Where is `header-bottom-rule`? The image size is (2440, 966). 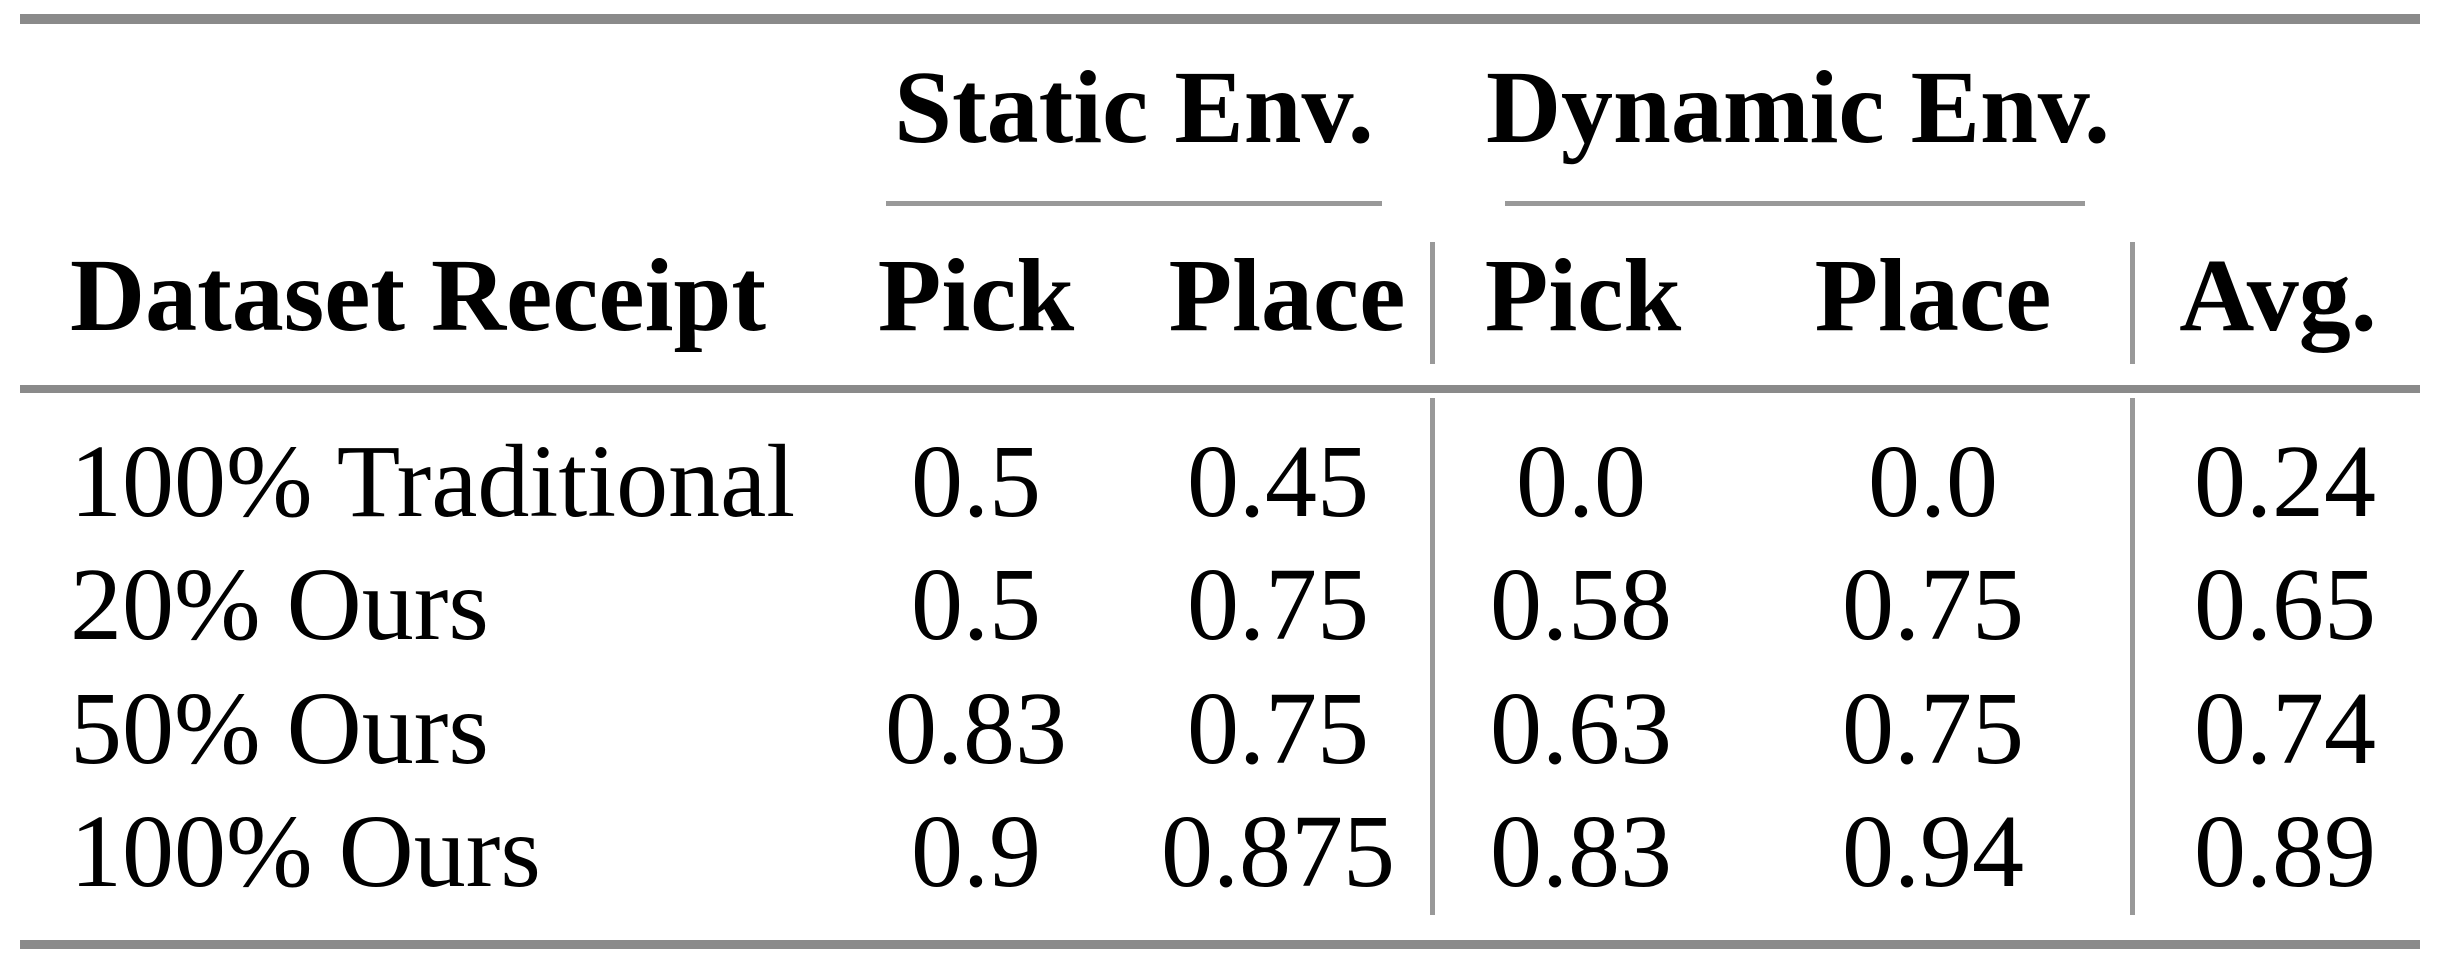 header-bottom-rule is located at coordinates (1220, 389).